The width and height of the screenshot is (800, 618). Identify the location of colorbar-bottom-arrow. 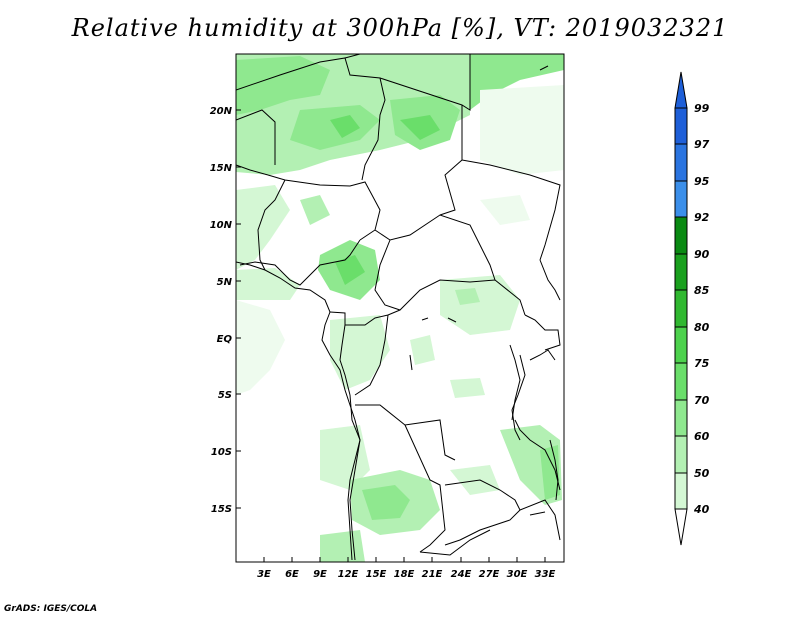
(681, 527).